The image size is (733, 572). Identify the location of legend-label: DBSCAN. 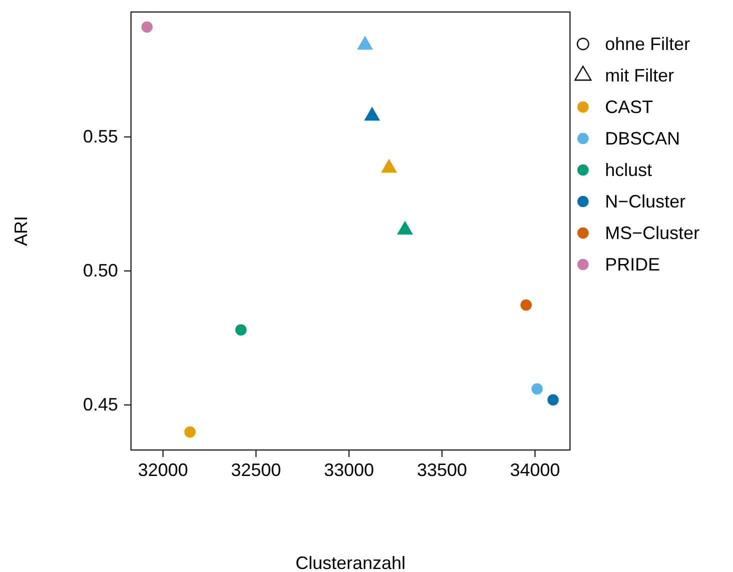
(642, 138).